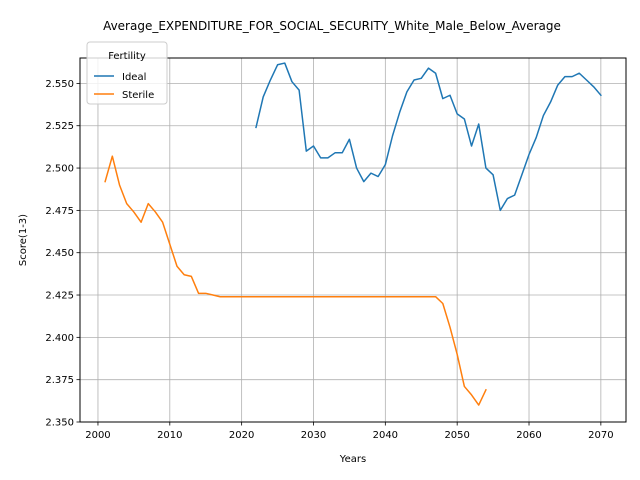  What do you see at coordinates (528, 435) in the screenshot?
I see `x-tick-label: 2060` at bounding box center [528, 435].